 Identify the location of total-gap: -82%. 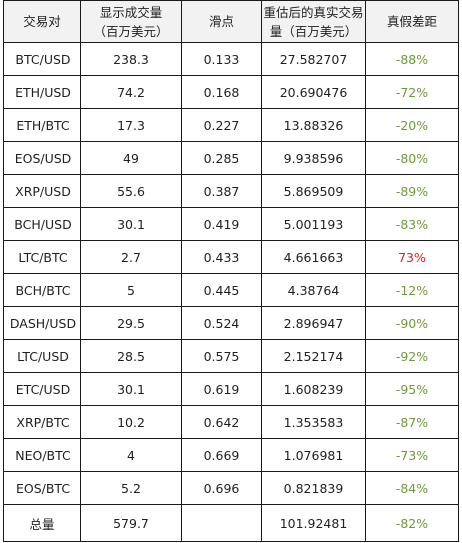
(412, 523).